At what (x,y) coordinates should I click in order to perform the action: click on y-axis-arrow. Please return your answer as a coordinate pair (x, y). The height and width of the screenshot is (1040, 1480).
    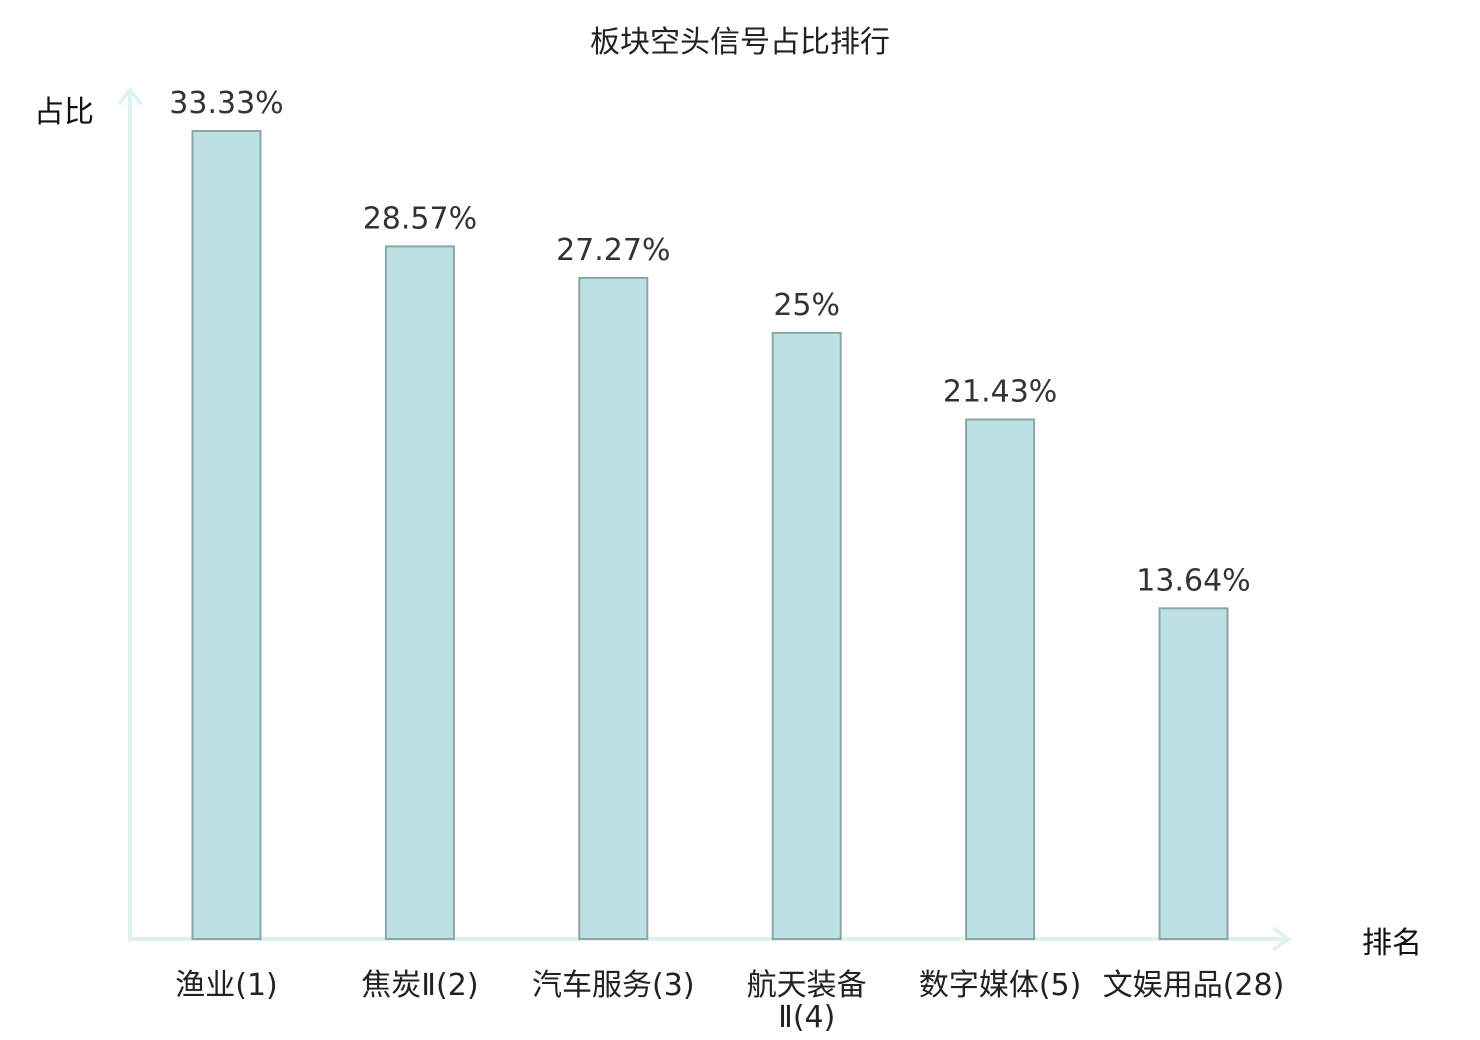
    Looking at the image, I should click on (130, 96).